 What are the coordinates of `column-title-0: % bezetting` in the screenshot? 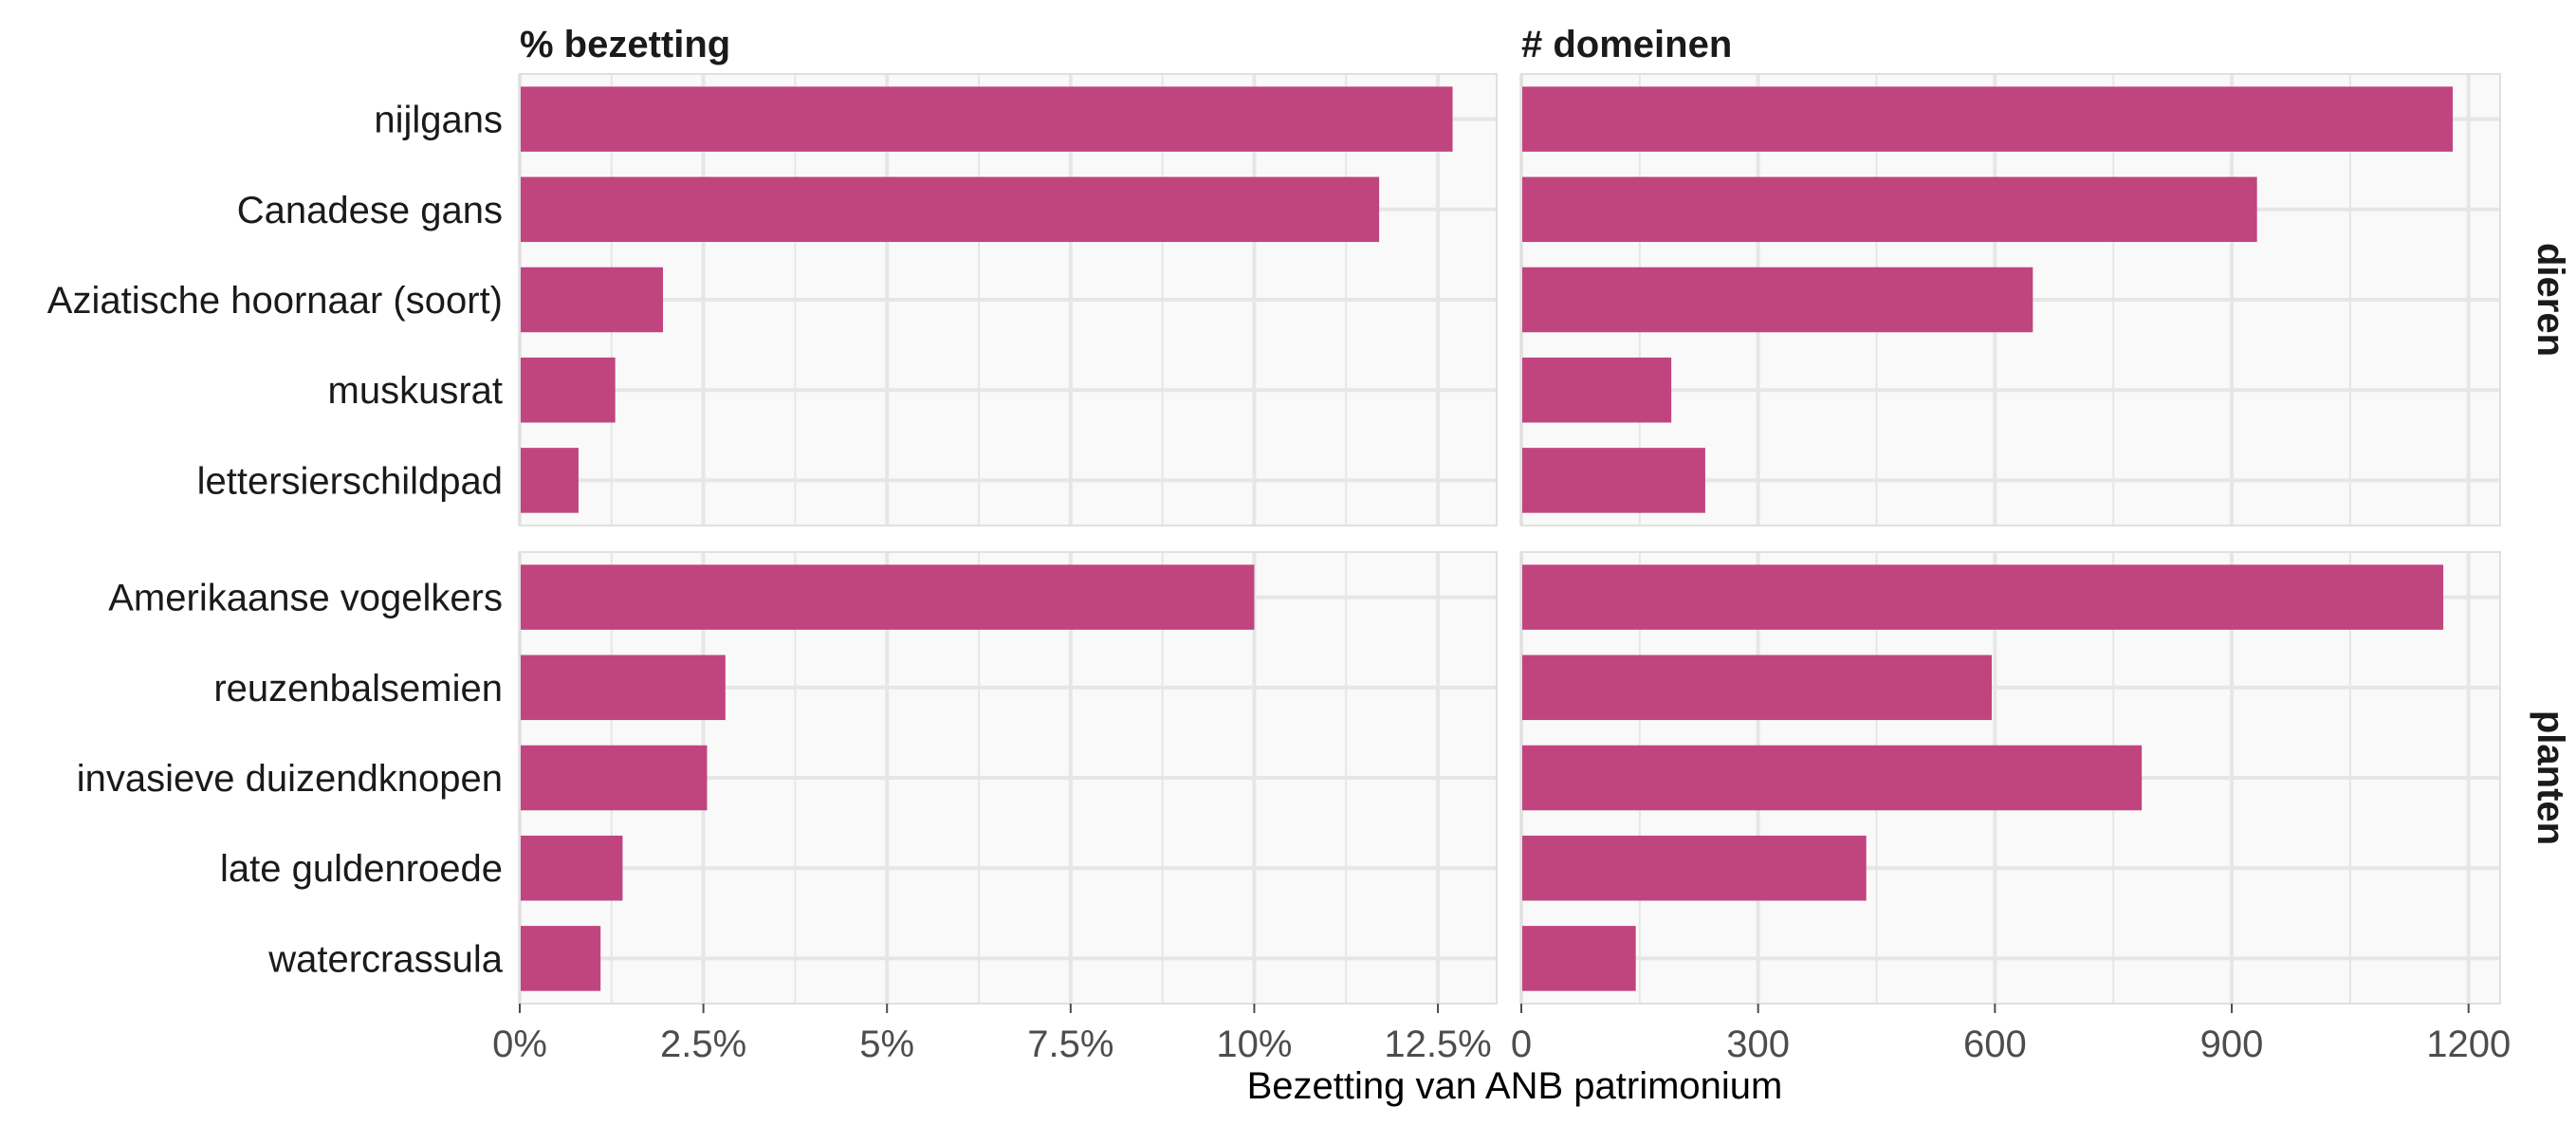 It's located at (625, 44).